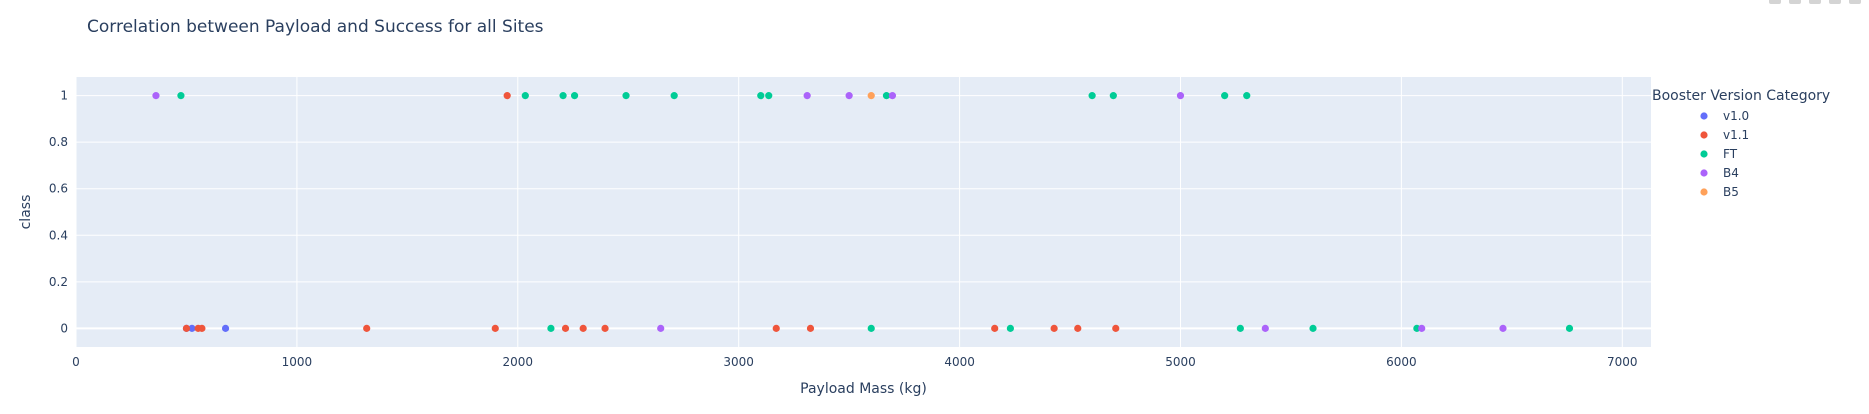  What do you see at coordinates (871, 96) in the screenshot?
I see `data-point-b5` at bounding box center [871, 96].